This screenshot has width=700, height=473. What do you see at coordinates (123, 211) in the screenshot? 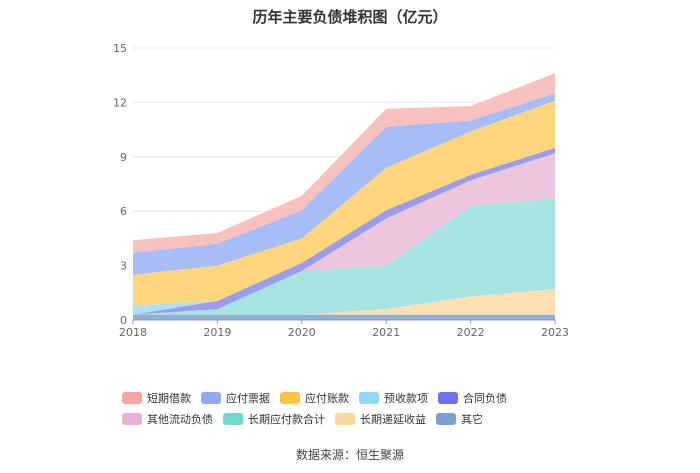
I see `y-tick-label: 6` at bounding box center [123, 211].